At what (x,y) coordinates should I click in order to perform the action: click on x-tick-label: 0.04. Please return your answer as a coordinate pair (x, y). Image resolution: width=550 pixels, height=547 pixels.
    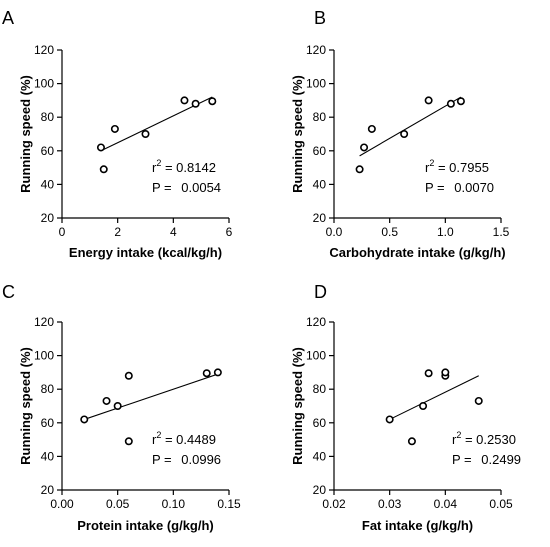
    Looking at the image, I should click on (446, 504).